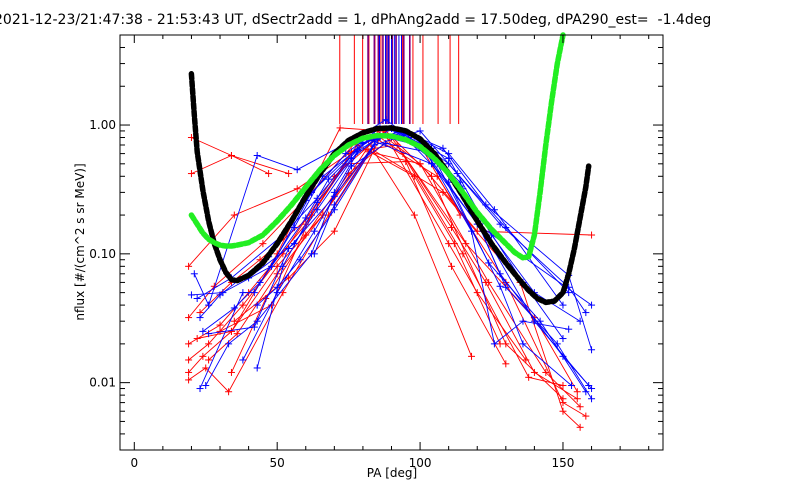  Describe the element at coordinates (277, 463) in the screenshot. I see `x-tick-label: 50` at that location.